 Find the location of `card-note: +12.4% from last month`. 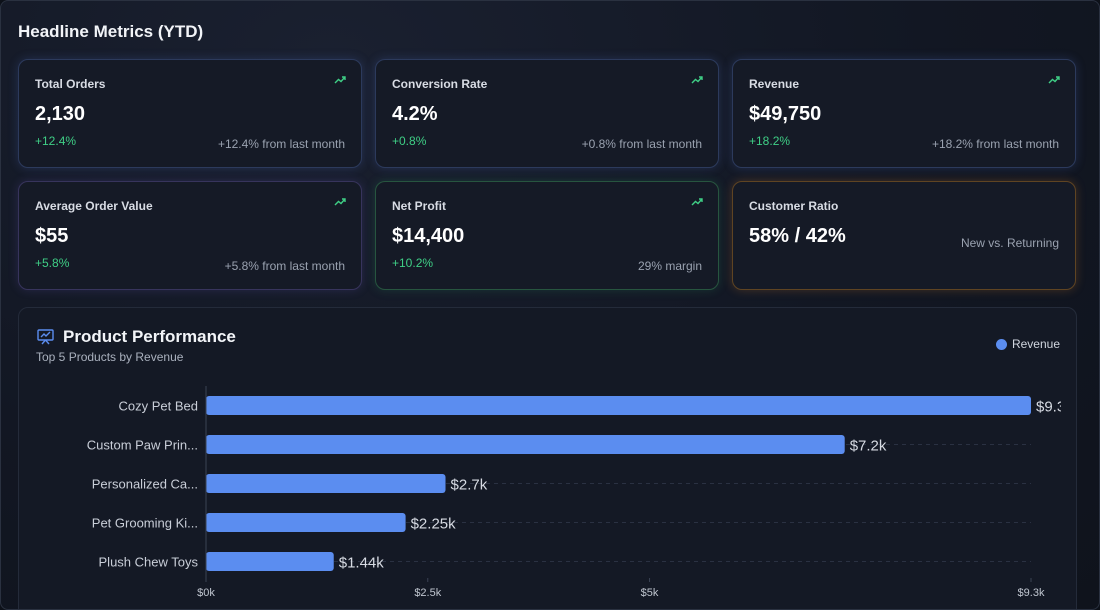

card-note: +12.4% from last month is located at coordinates (281, 144).